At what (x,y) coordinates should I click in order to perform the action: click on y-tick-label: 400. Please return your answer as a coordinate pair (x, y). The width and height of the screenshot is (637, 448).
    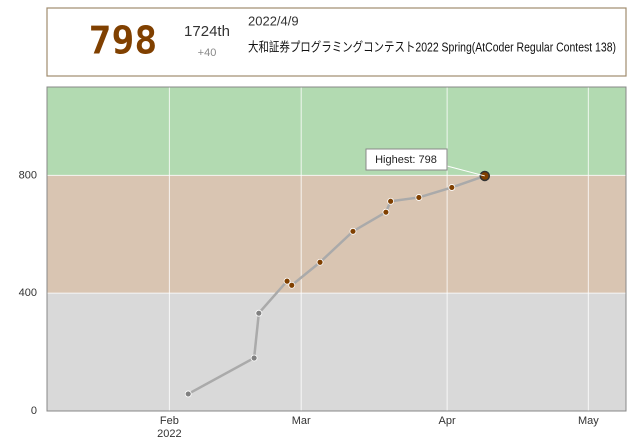
    Looking at the image, I should click on (28, 293).